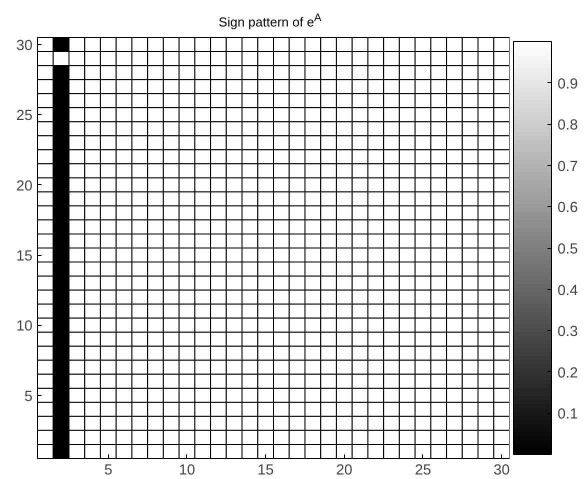  Describe the element at coordinates (28, 396) in the screenshot. I see `y-tick-label: 5` at that location.